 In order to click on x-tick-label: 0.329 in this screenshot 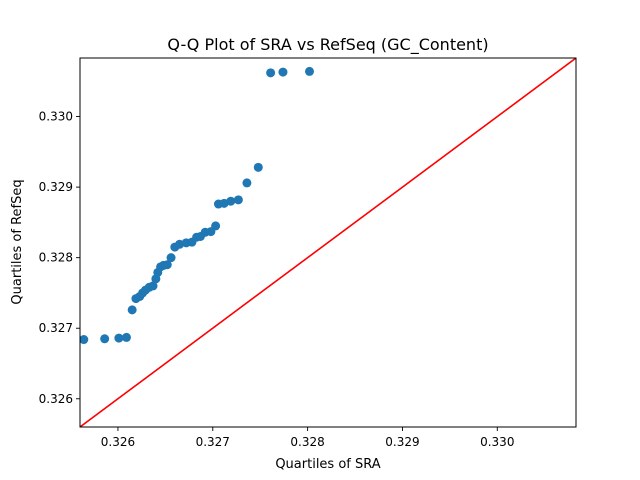, I will do `click(402, 442)`.